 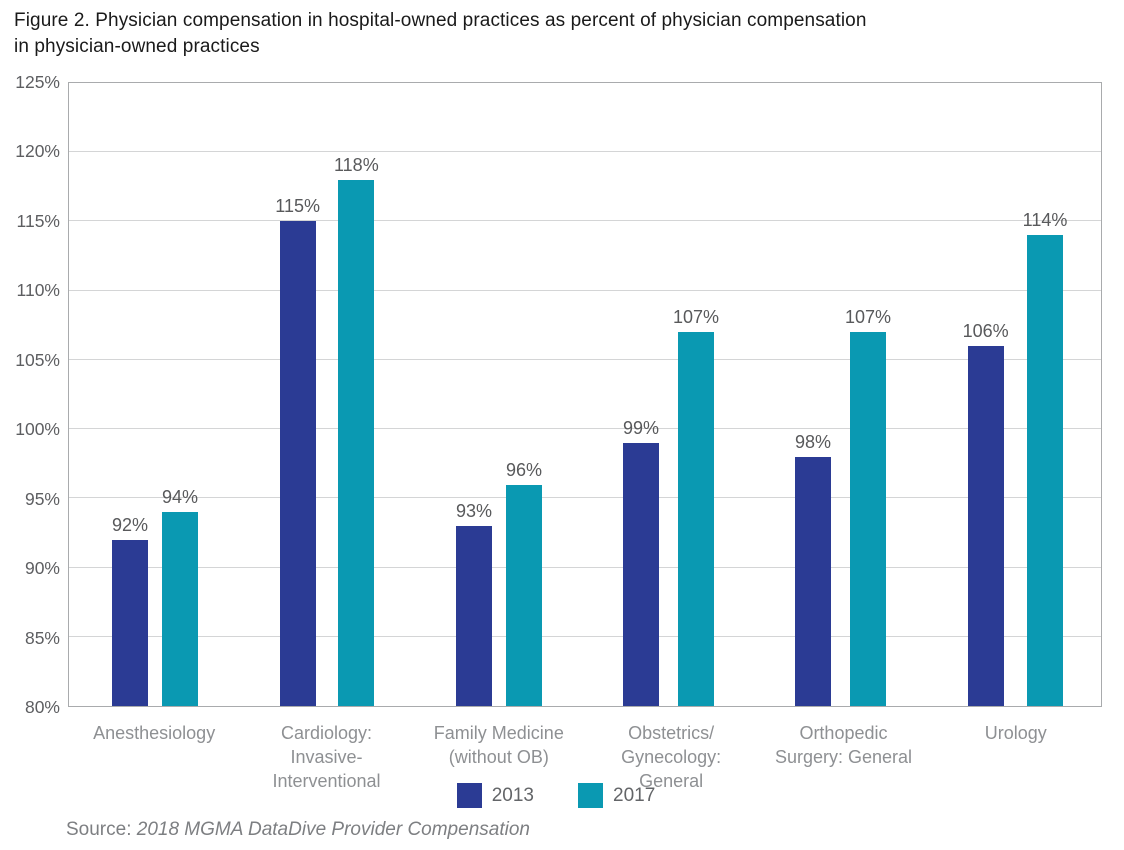 I want to click on category-label: Orthopedic Surgery: General, so click(x=843, y=745).